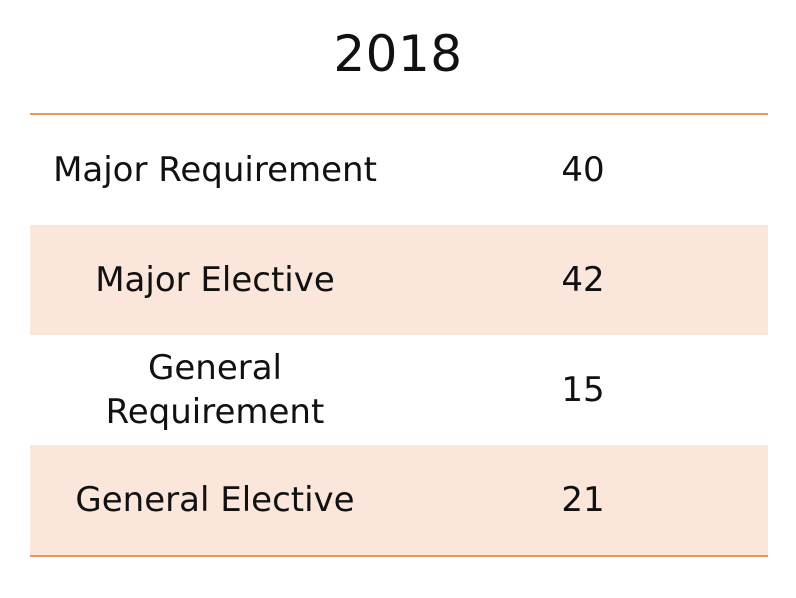  Describe the element at coordinates (583, 390) in the screenshot. I see `row-value: 15` at that location.